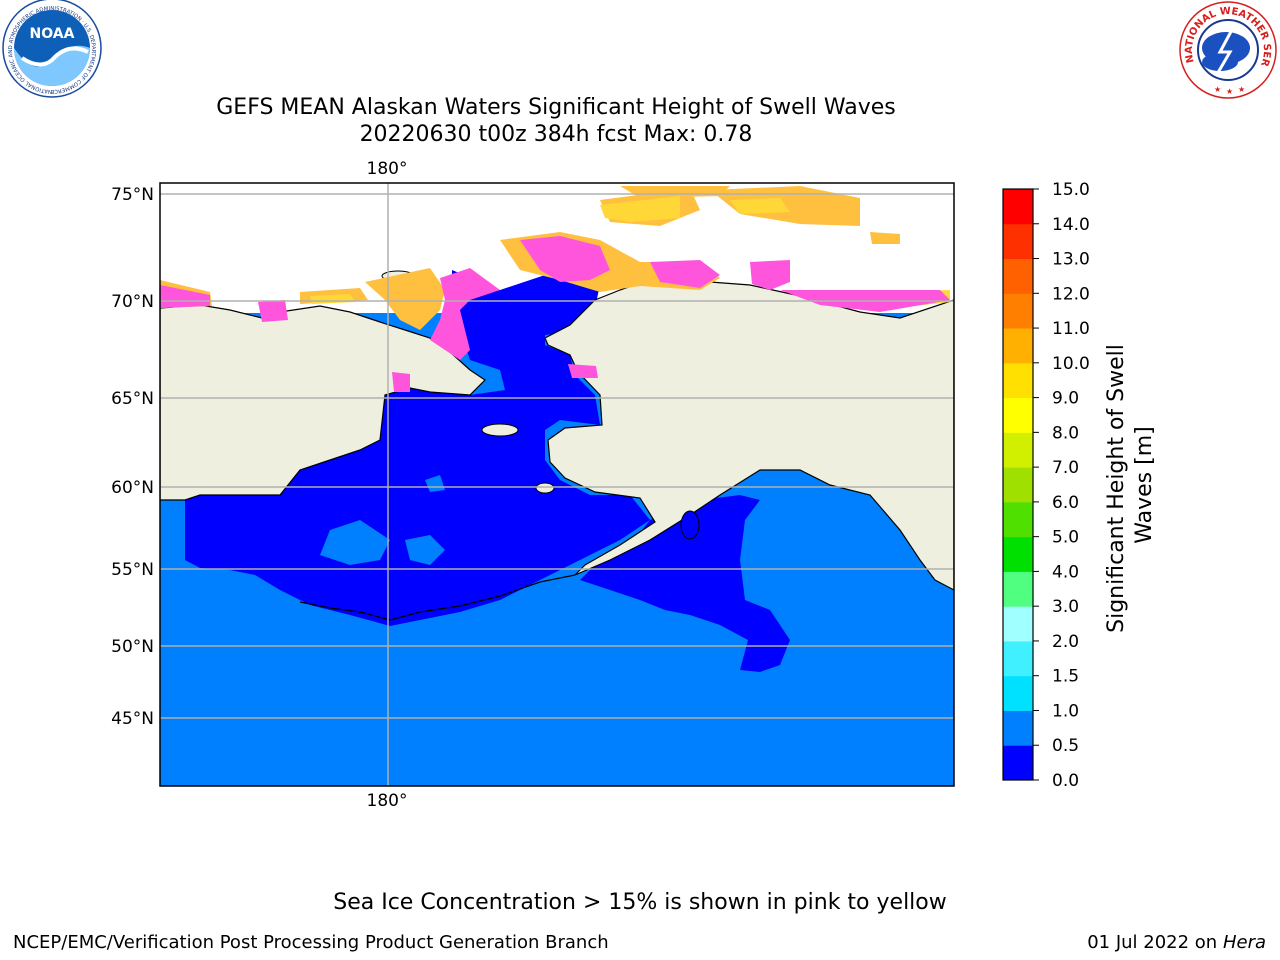 The image size is (1280, 960). I want to click on colorbar-tick-label: 1.0, so click(1065, 711).